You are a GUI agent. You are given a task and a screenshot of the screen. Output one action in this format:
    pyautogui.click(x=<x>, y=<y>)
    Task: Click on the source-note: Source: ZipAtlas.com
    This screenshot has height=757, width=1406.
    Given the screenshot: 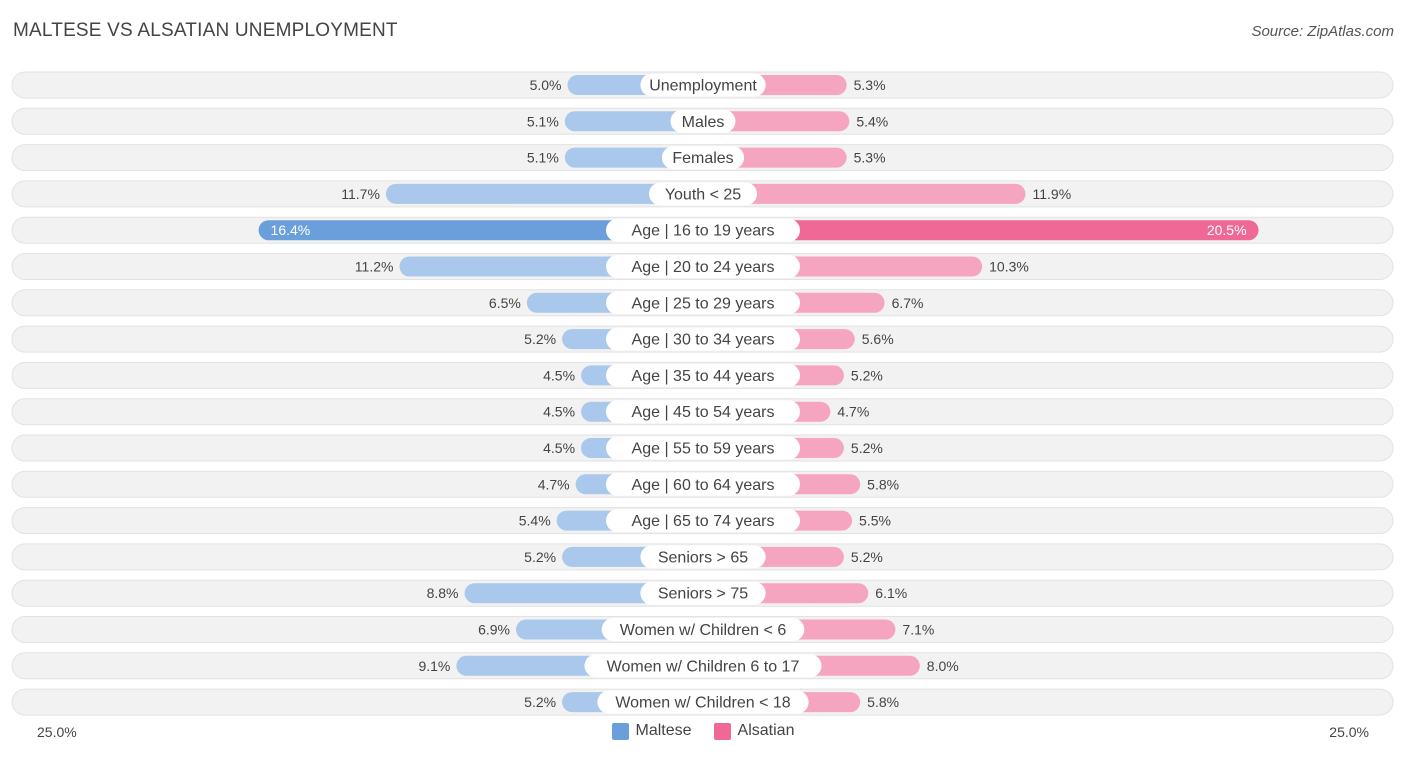 What is the action you would take?
    pyautogui.click(x=1322, y=31)
    